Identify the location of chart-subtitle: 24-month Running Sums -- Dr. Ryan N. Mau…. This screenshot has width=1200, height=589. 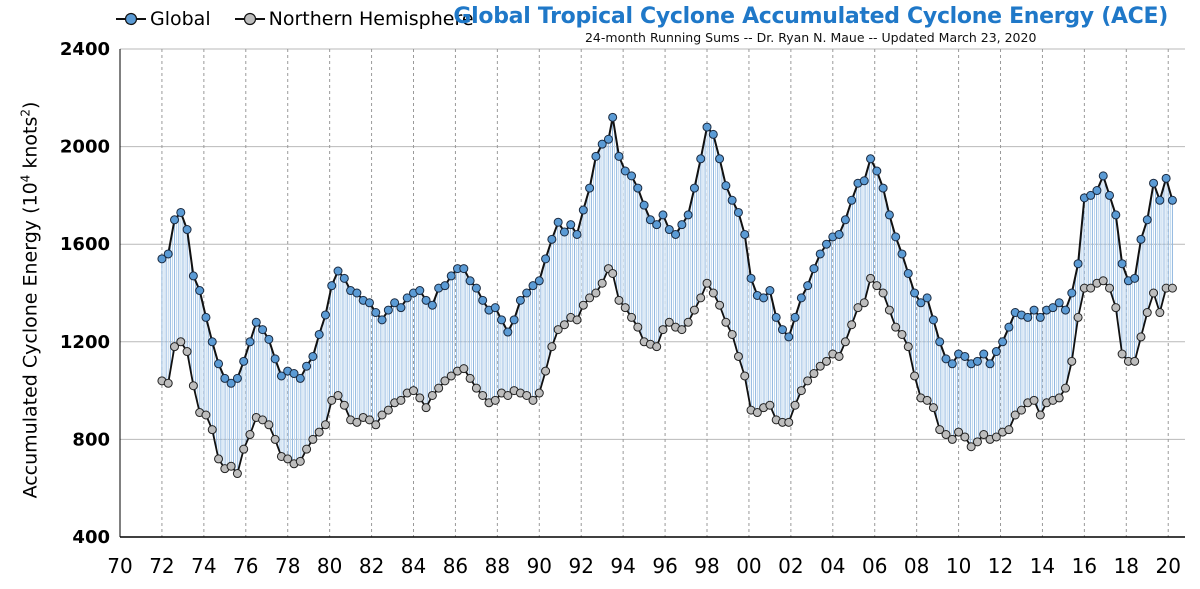
(810, 37).